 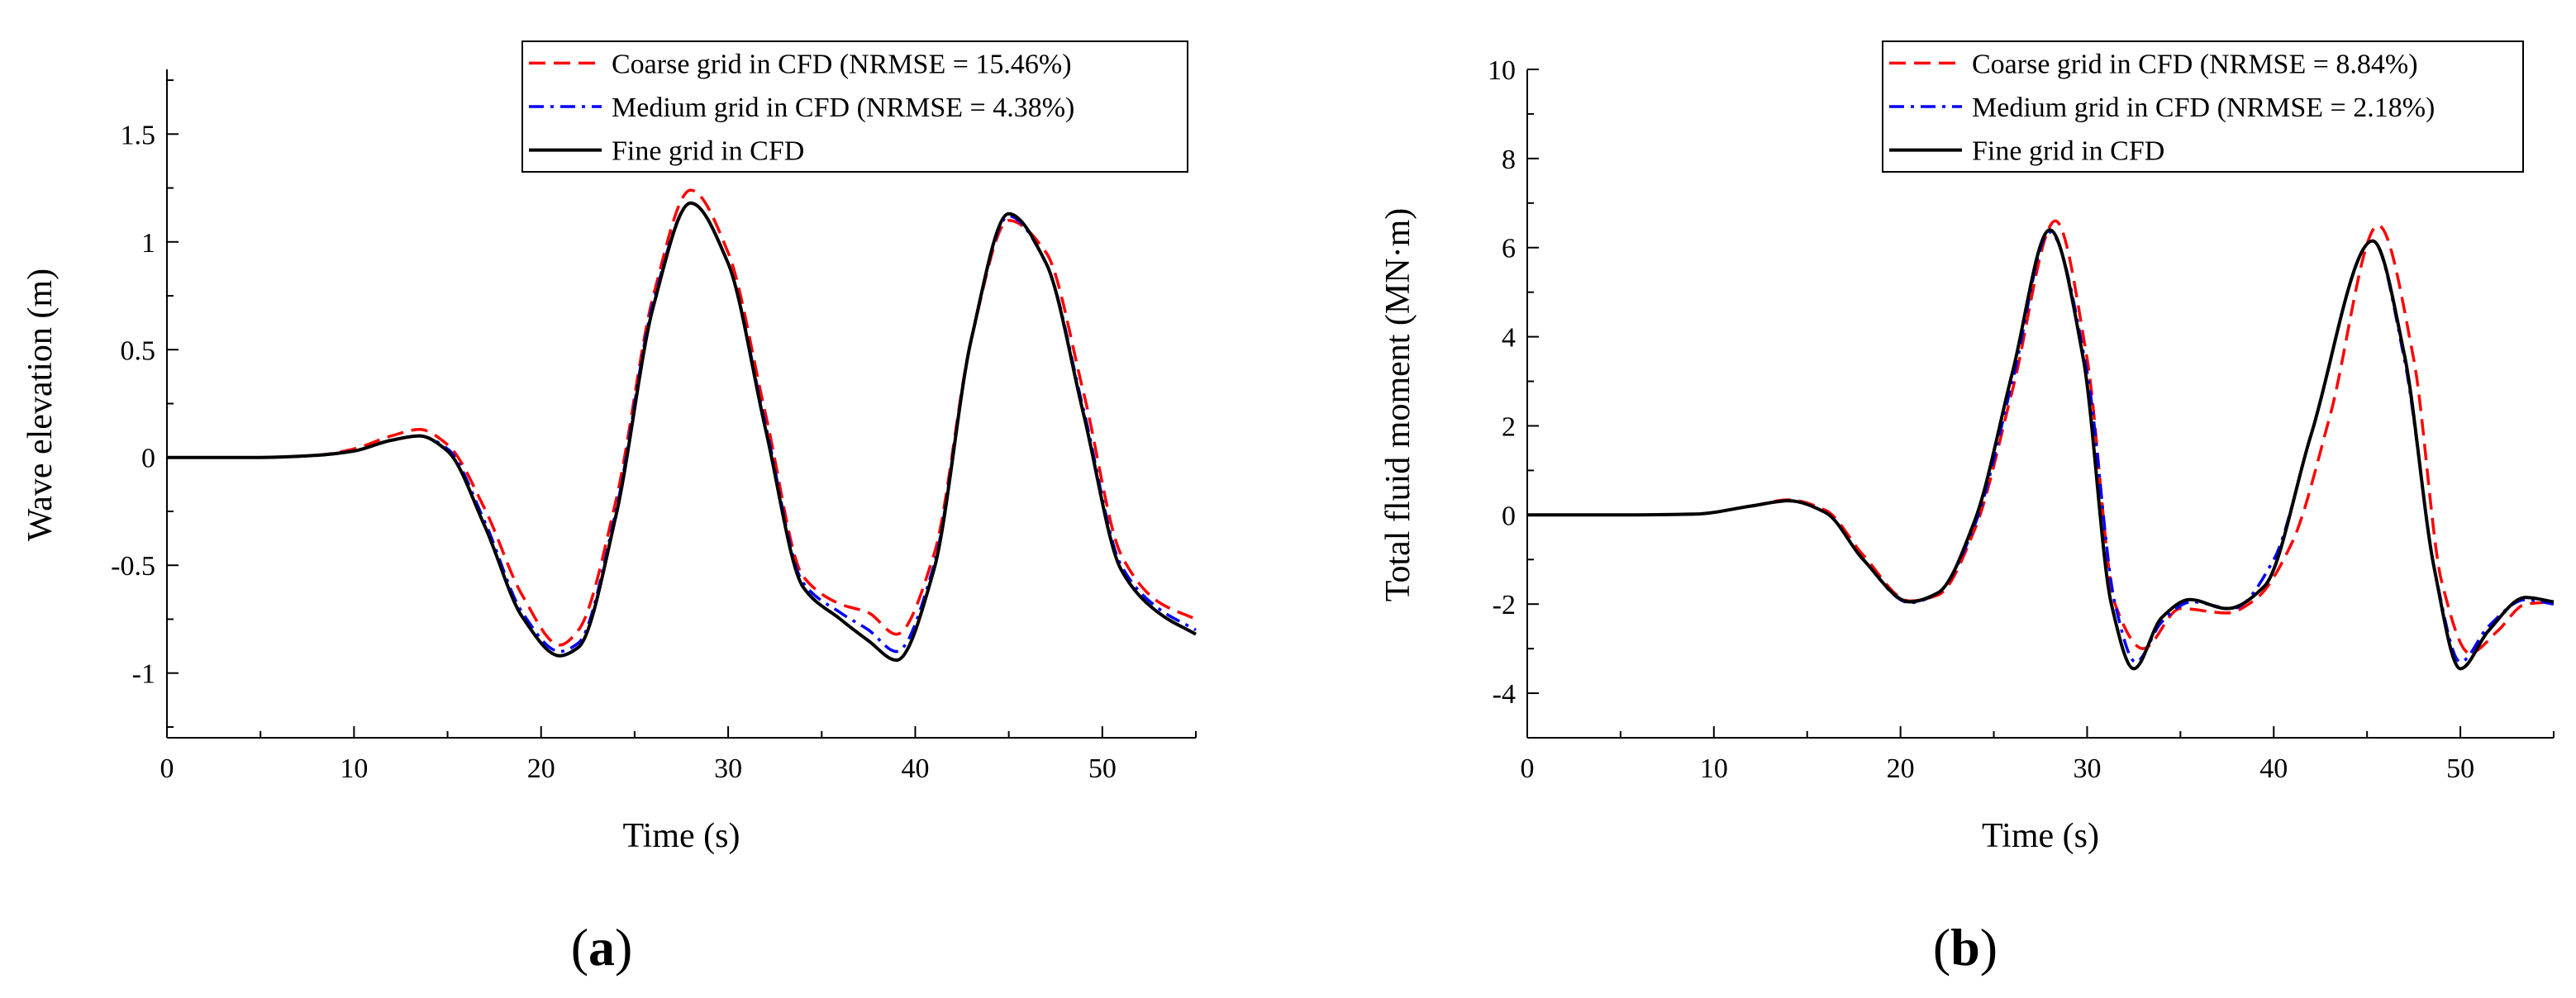 I want to click on y-tick-label: 8, so click(x=1509, y=160).